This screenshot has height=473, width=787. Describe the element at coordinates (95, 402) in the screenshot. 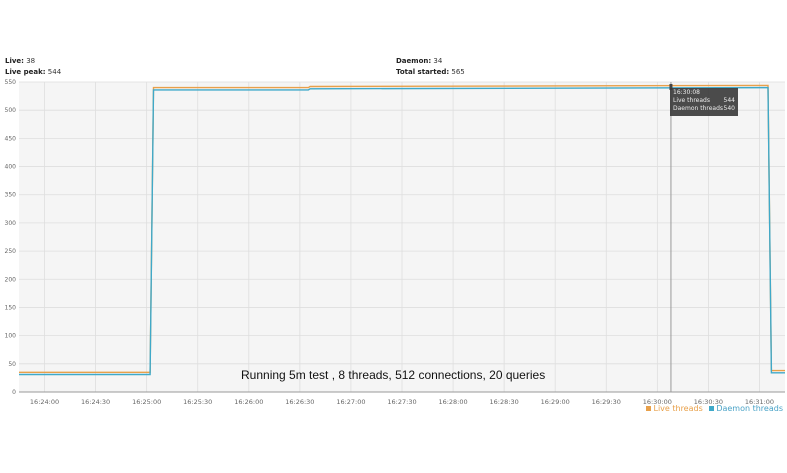

I see `x-tick-label: 16:24:30` at that location.